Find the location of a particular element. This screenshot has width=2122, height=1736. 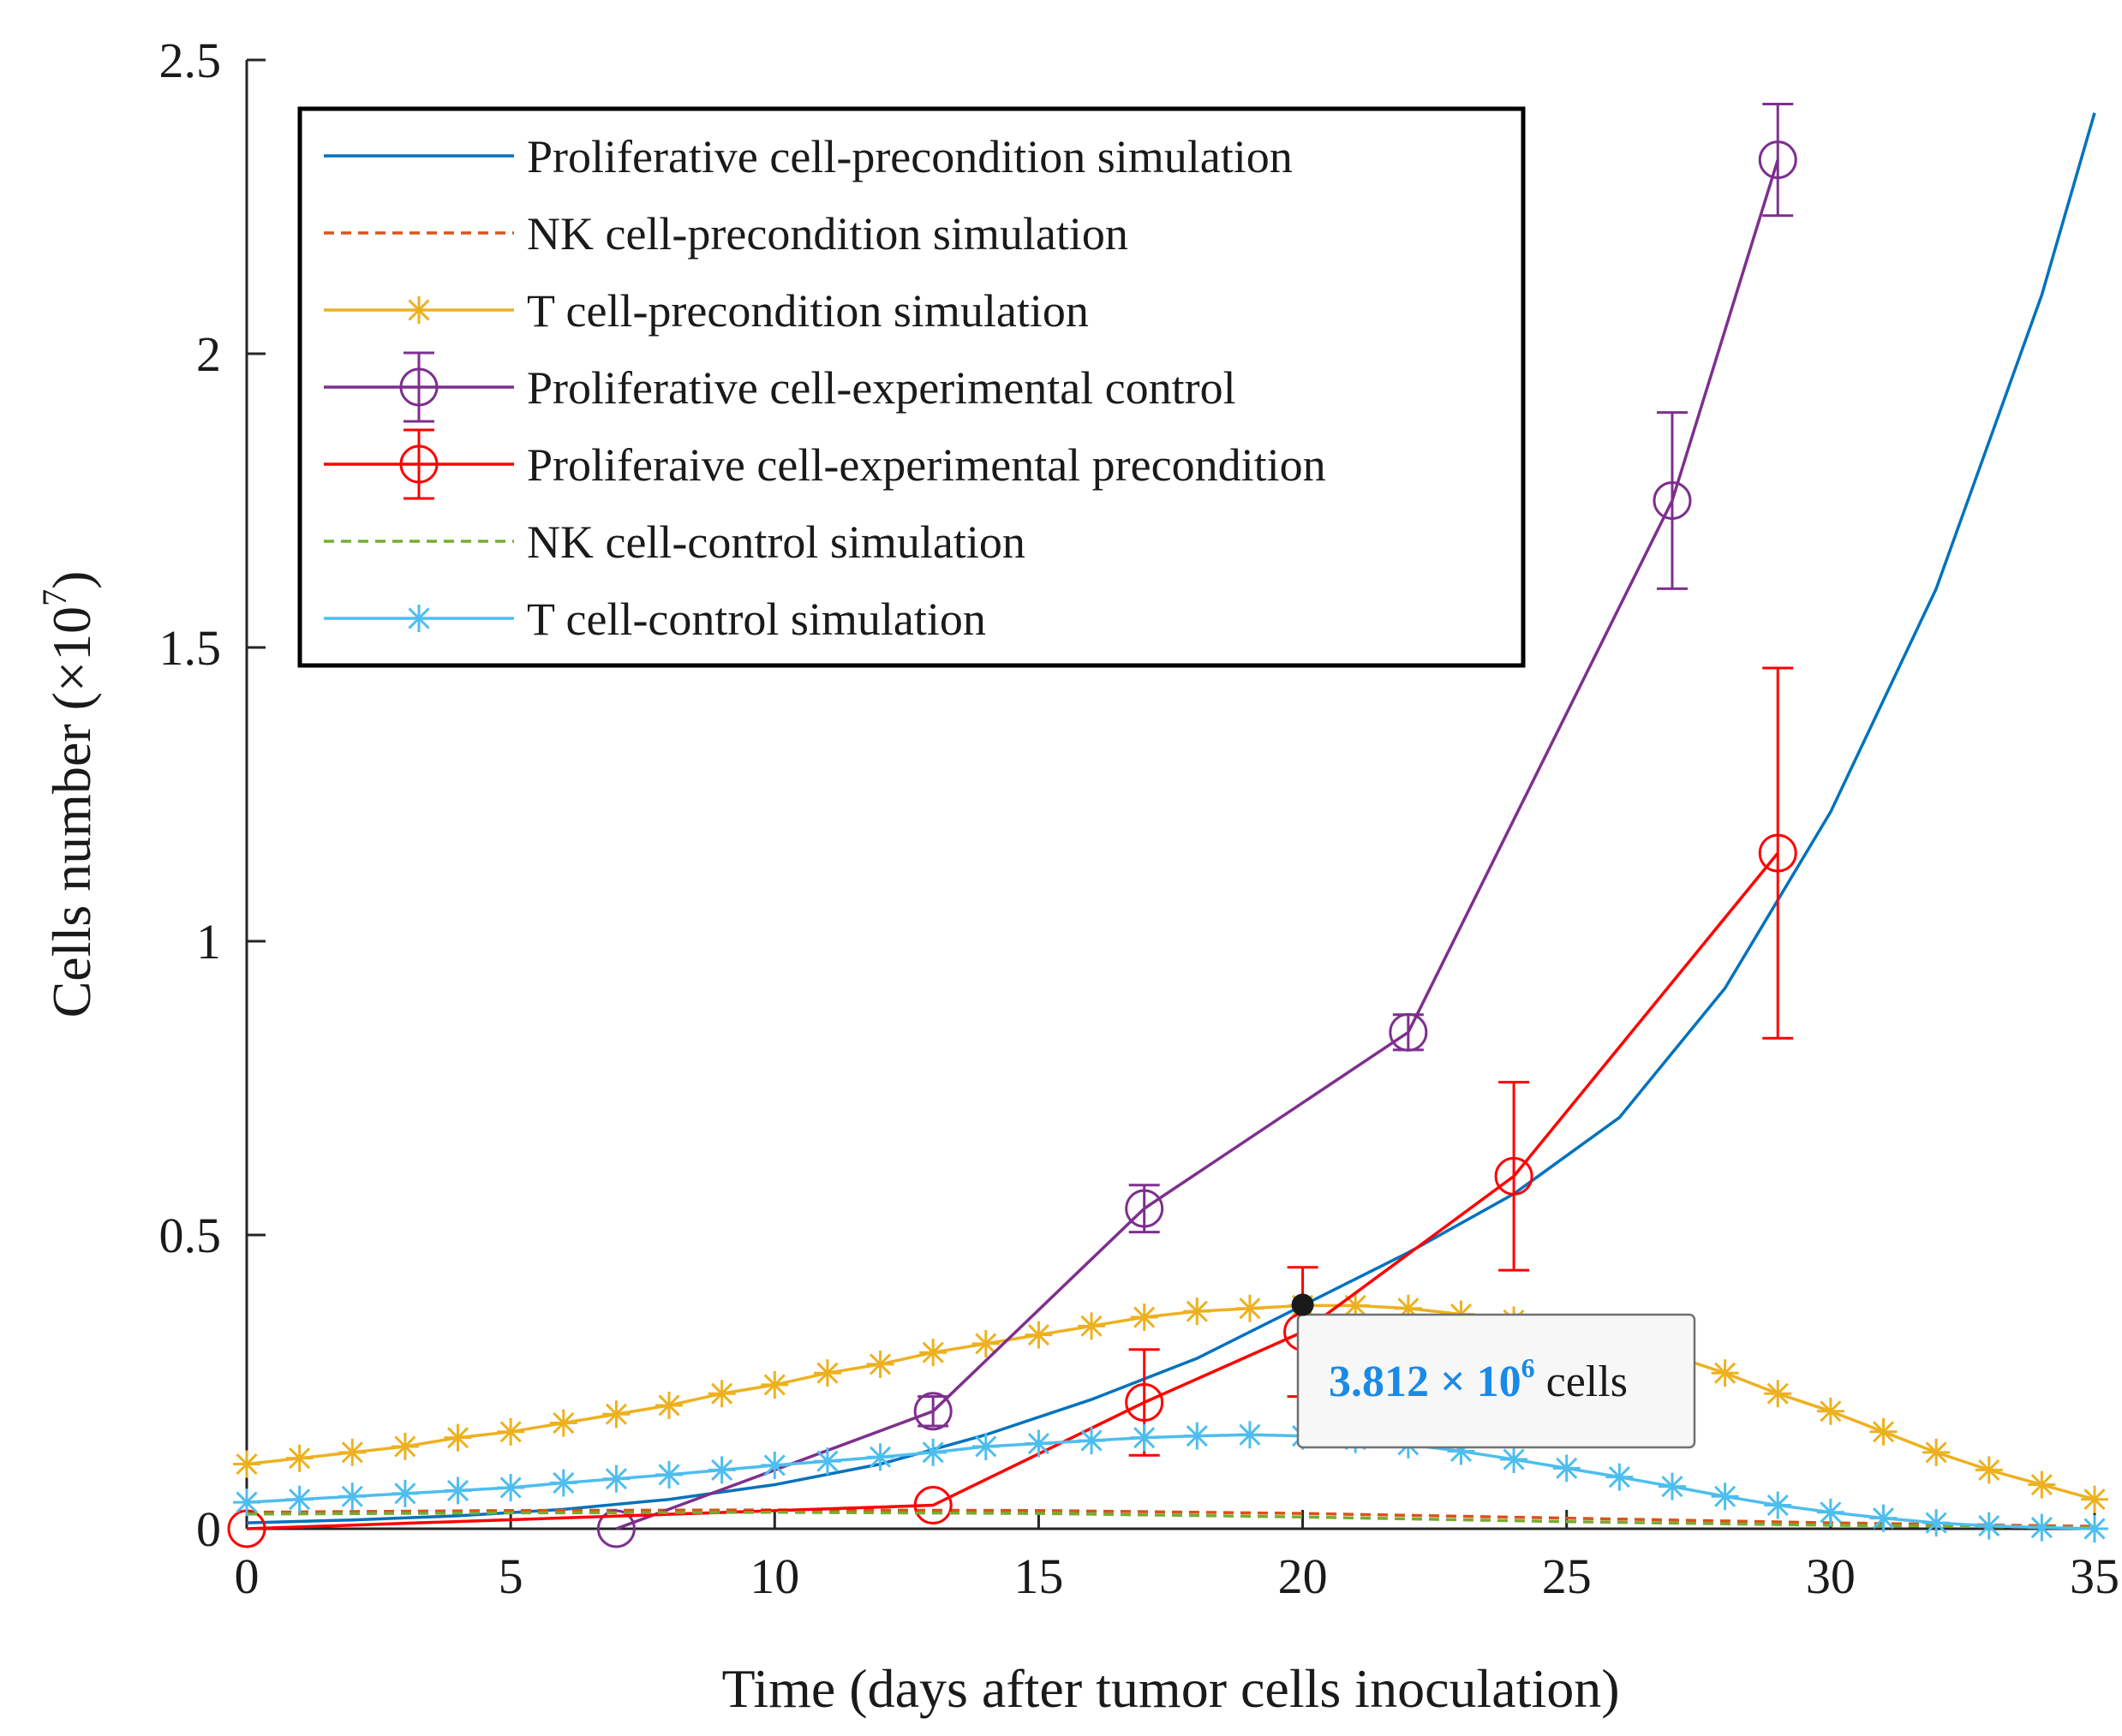

legend-entry: T cell-control simulation is located at coordinates (655, 619).